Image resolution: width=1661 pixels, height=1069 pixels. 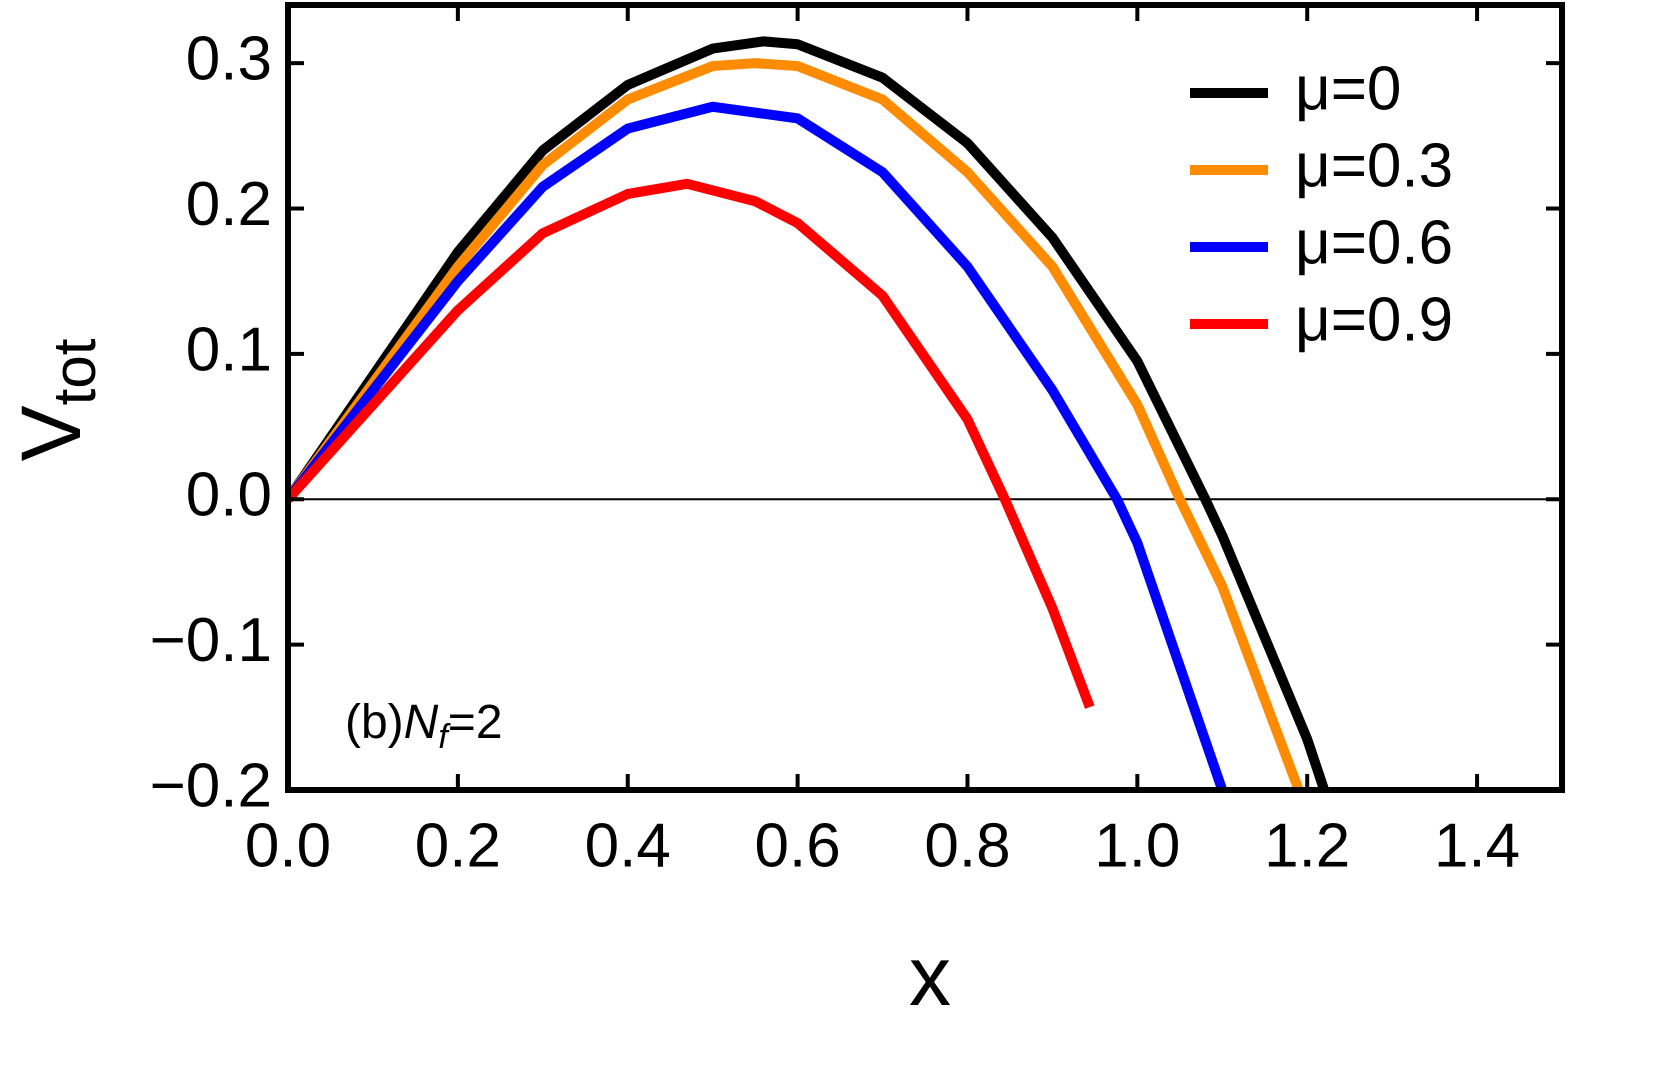 I want to click on x-tick-label: 0.6, so click(x=797, y=845).